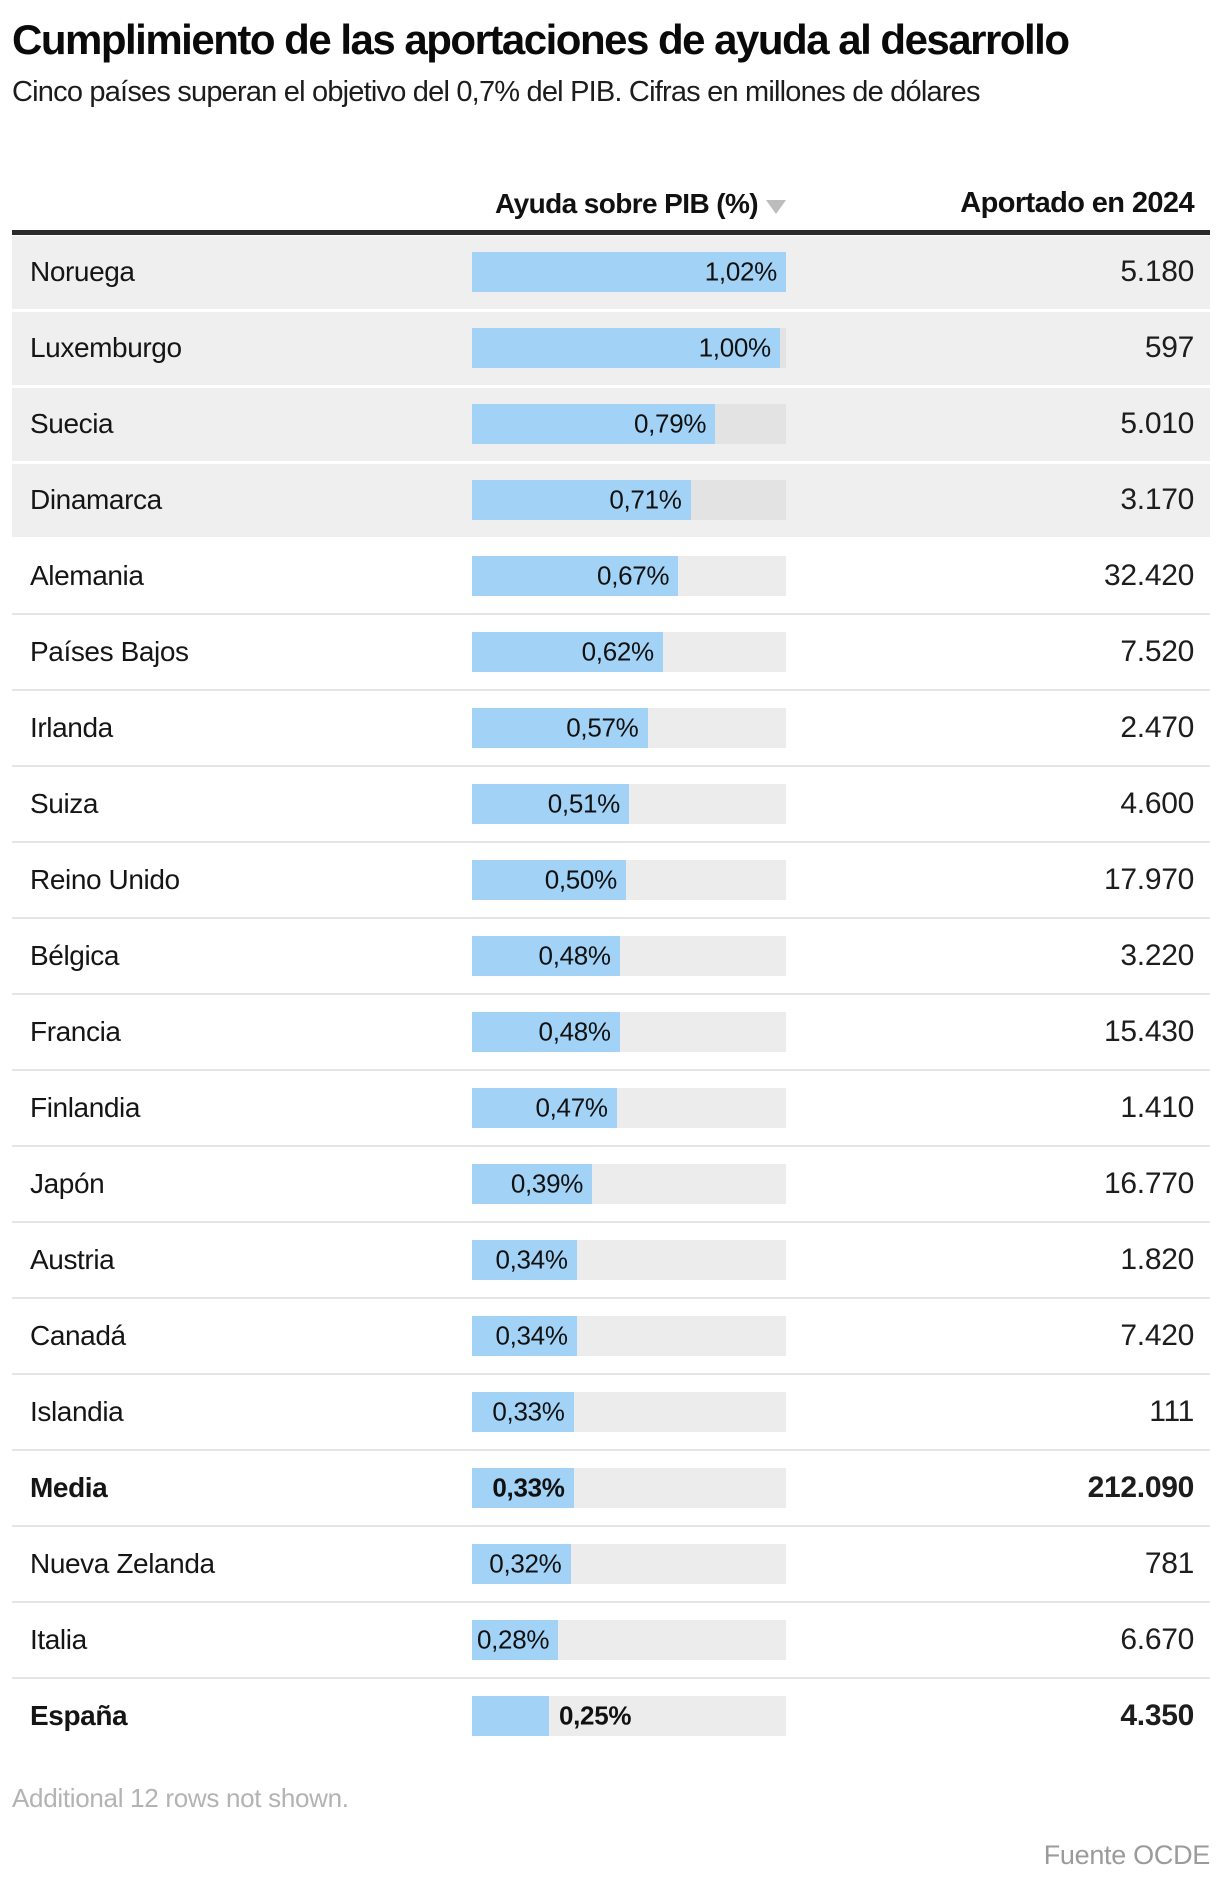 This screenshot has height=1904, width=1220. What do you see at coordinates (629, 204) in the screenshot?
I see `column-header-pct: Ayuda sobre PIB (%)` at bounding box center [629, 204].